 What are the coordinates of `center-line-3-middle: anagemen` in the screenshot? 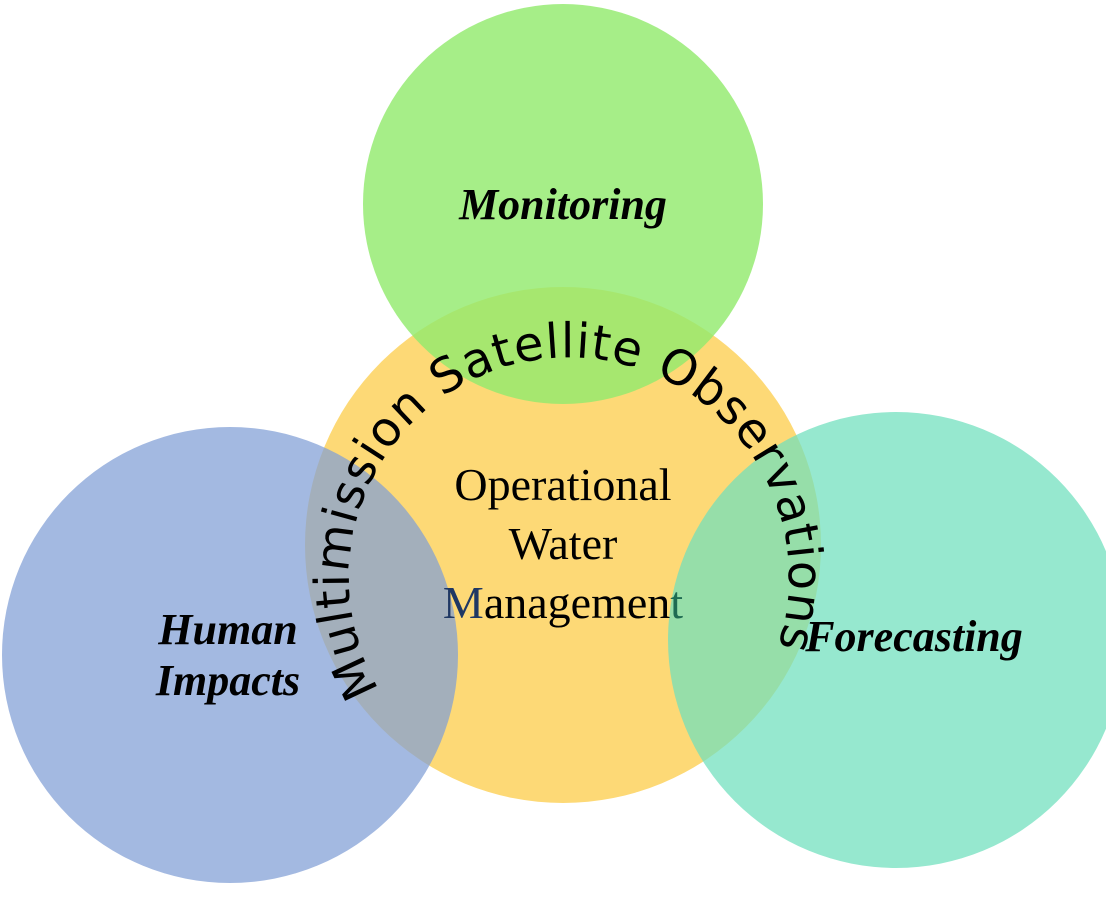 It's located at (577, 602).